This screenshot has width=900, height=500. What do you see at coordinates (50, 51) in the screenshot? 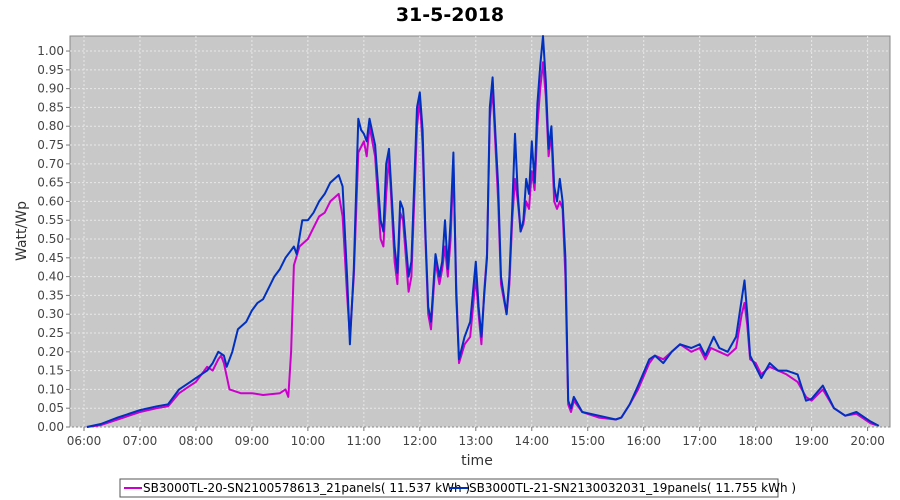
I see `y-tick-label: 1.00` at bounding box center [50, 51].